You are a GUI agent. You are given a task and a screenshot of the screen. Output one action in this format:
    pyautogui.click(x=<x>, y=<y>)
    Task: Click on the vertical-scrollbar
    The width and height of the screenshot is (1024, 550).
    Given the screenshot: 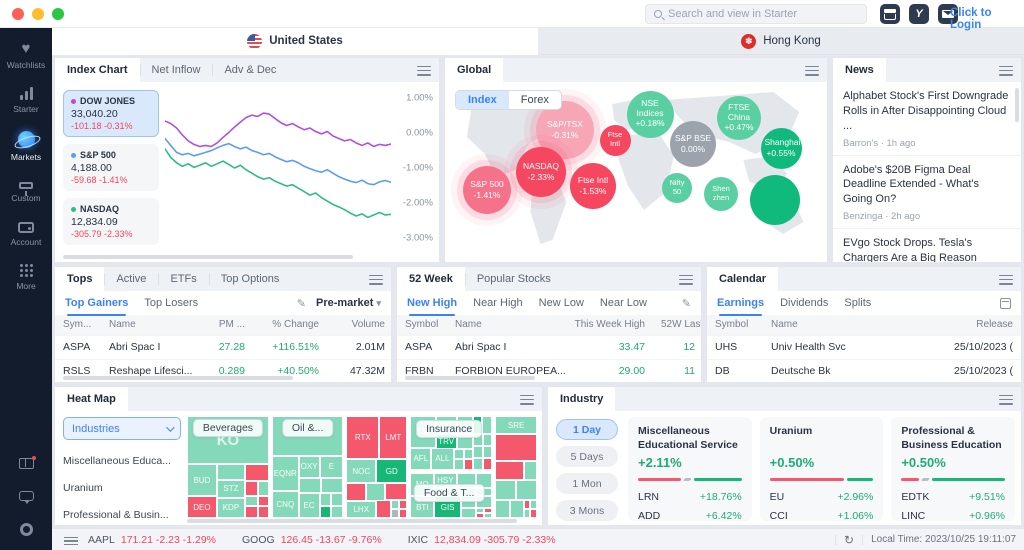 What is the action you would take?
    pyautogui.click(x=1017, y=105)
    